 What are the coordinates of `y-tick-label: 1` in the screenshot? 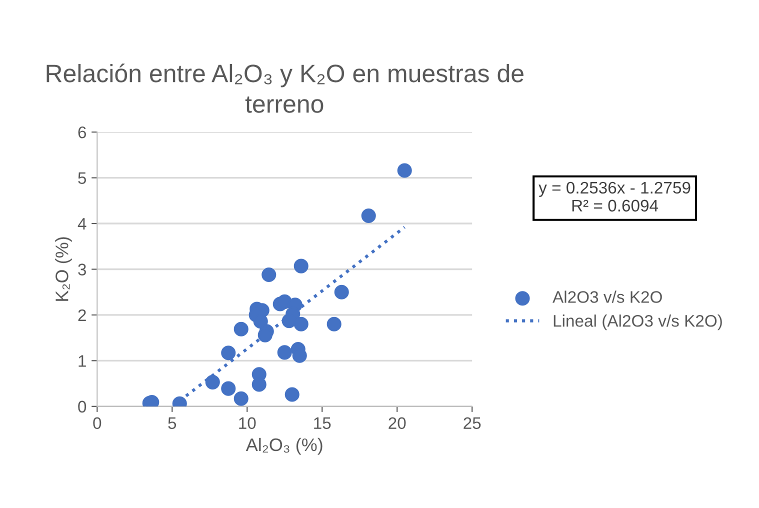 It's located at (82, 361).